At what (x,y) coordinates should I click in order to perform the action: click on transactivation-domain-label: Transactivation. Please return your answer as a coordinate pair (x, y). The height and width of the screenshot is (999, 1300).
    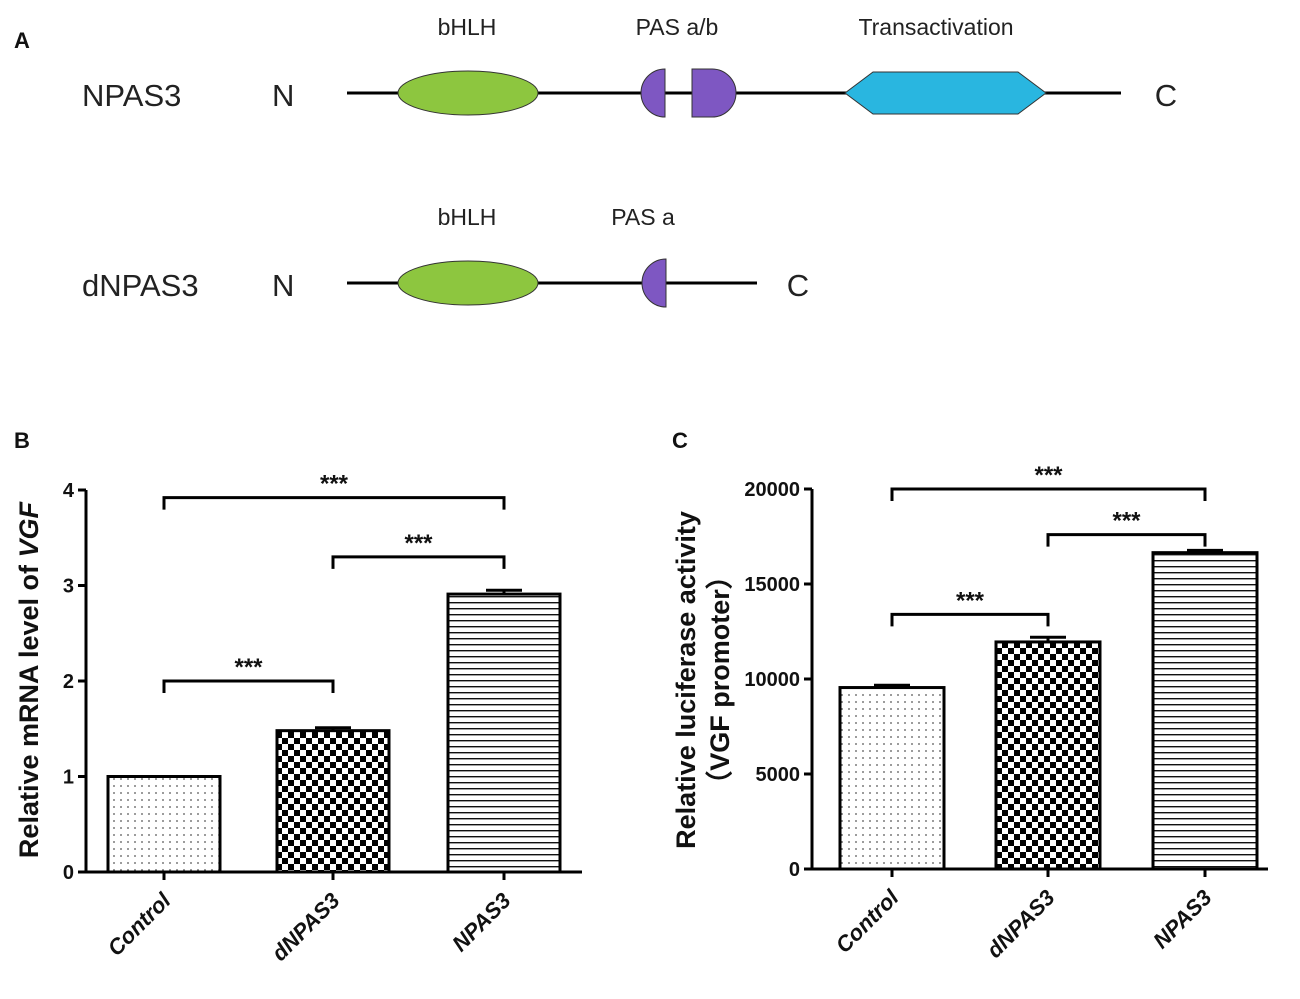
    Looking at the image, I should click on (935, 27).